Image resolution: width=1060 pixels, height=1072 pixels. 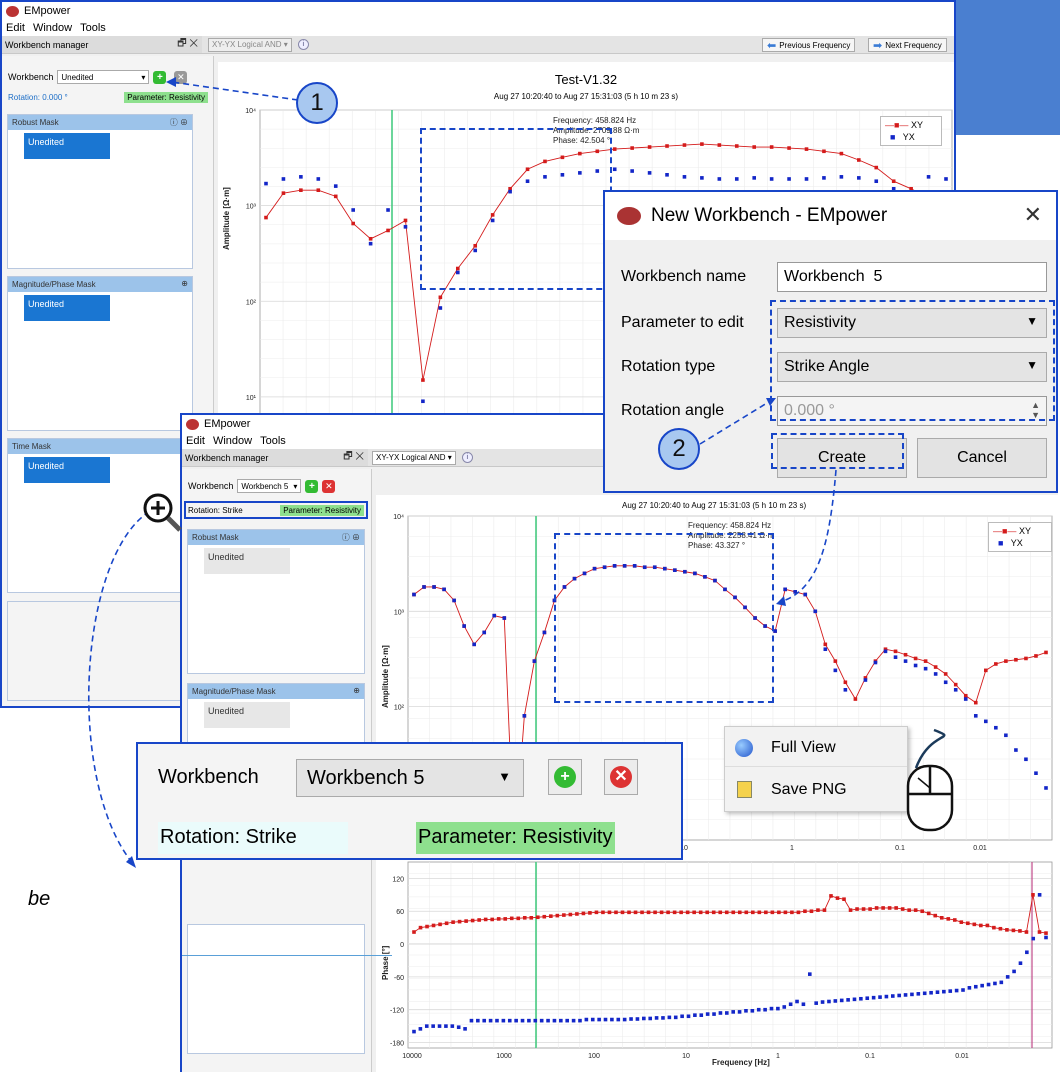 What do you see at coordinates (1001, 543) in the screenshot?
I see `legend-yx-marker: ■` at bounding box center [1001, 543].